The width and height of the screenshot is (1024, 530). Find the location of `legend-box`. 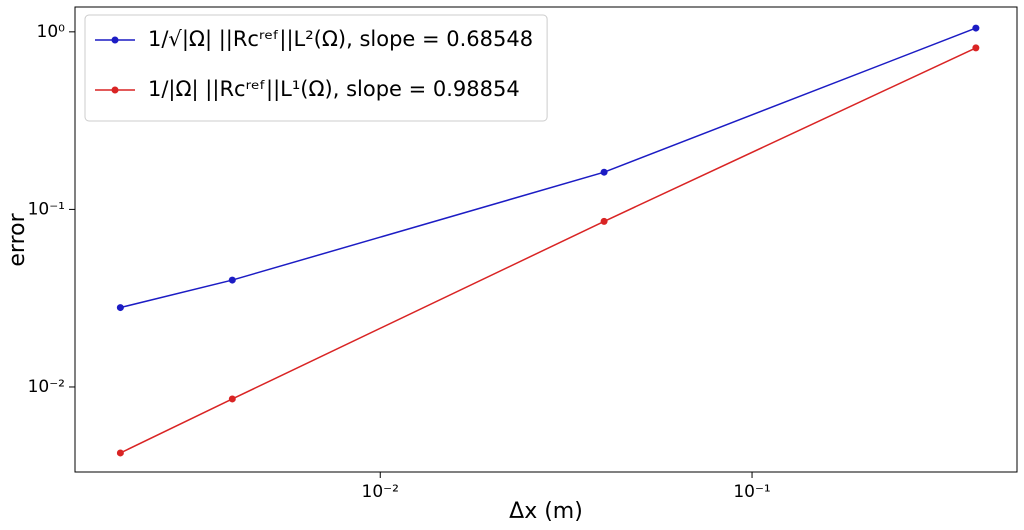

legend-box is located at coordinates (316, 68).